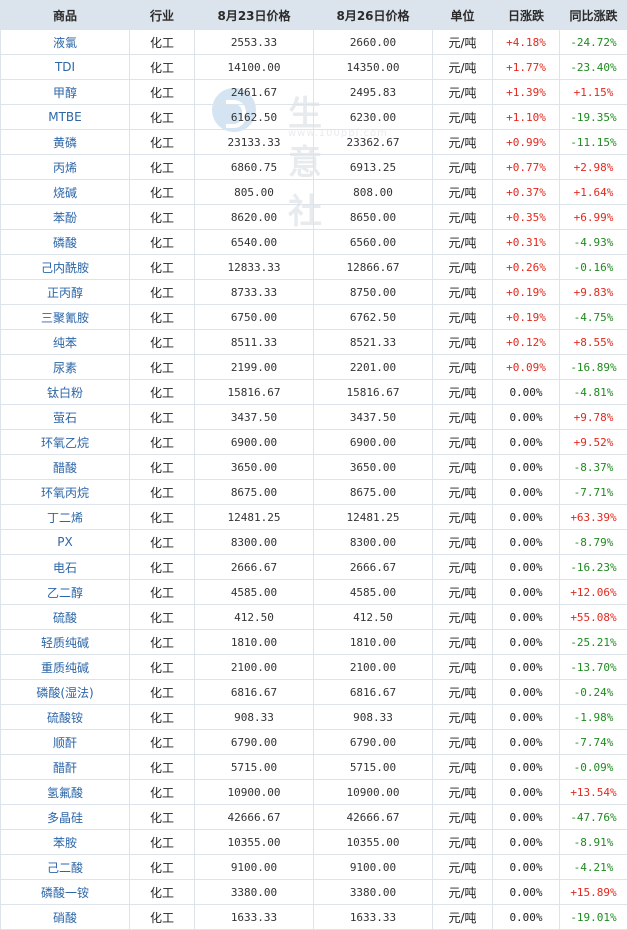 This screenshot has height=930, width=627. I want to click on commodity-name-link: 烧碱, so click(65, 192).